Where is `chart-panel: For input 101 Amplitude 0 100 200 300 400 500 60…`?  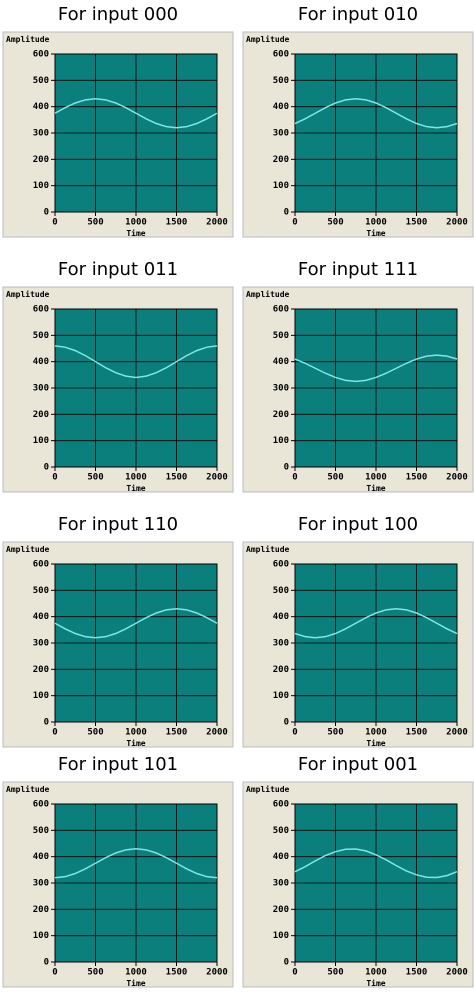 chart-panel: For input 101 Amplitude 0 100 200 300 400 500 60… is located at coordinates (118, 871).